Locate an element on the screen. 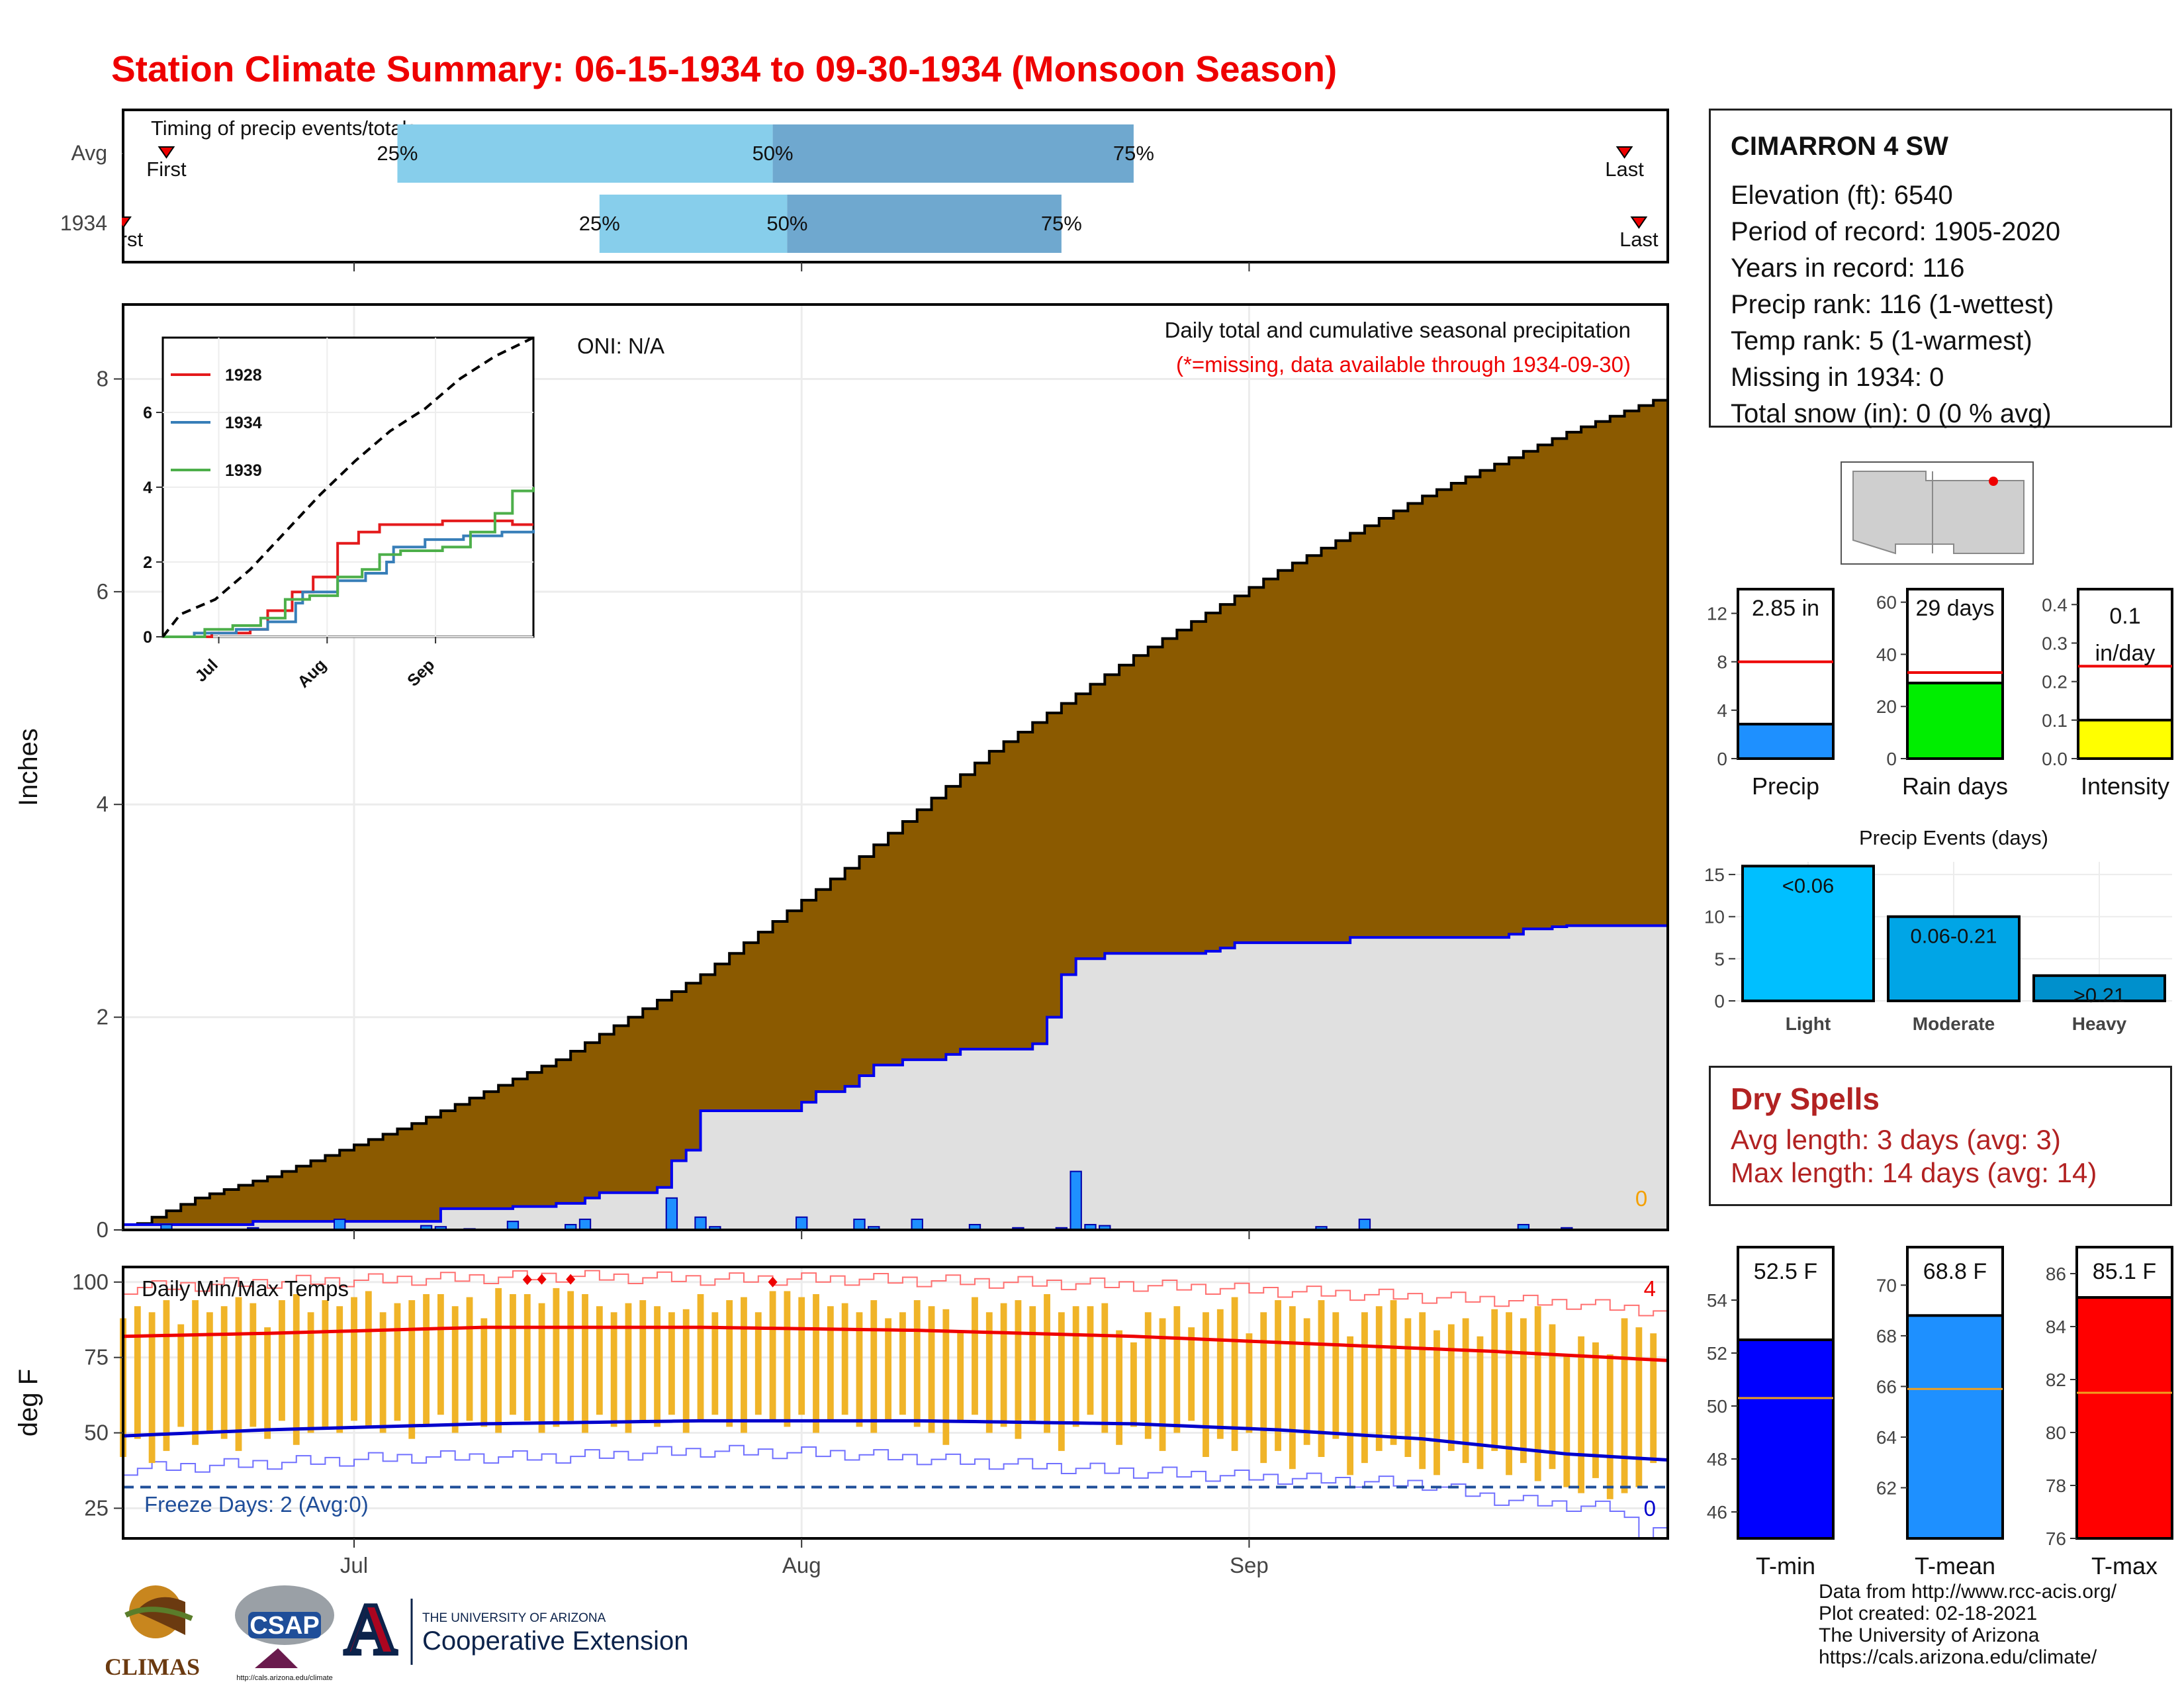 This screenshot has height=1688, width=2184. tmean_bar-y-tick-label: 66 is located at coordinates (1886, 1386).